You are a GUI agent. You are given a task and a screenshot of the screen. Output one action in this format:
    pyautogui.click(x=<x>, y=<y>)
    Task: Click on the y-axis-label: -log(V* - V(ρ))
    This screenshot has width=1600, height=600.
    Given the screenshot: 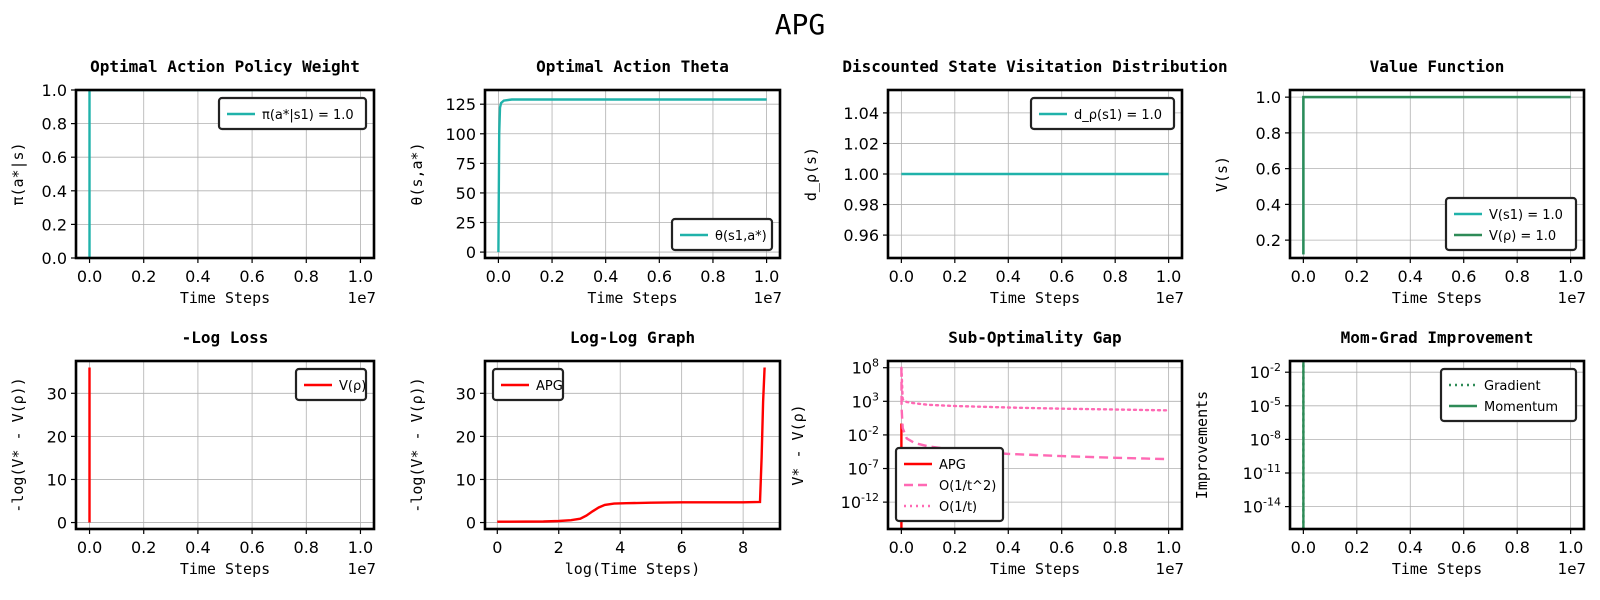 What is the action you would take?
    pyautogui.click(x=18, y=444)
    